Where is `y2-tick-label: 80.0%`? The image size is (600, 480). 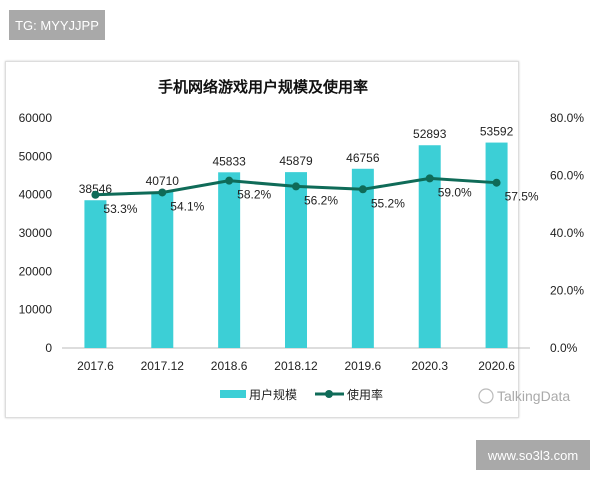 y2-tick-label: 80.0% is located at coordinates (567, 118).